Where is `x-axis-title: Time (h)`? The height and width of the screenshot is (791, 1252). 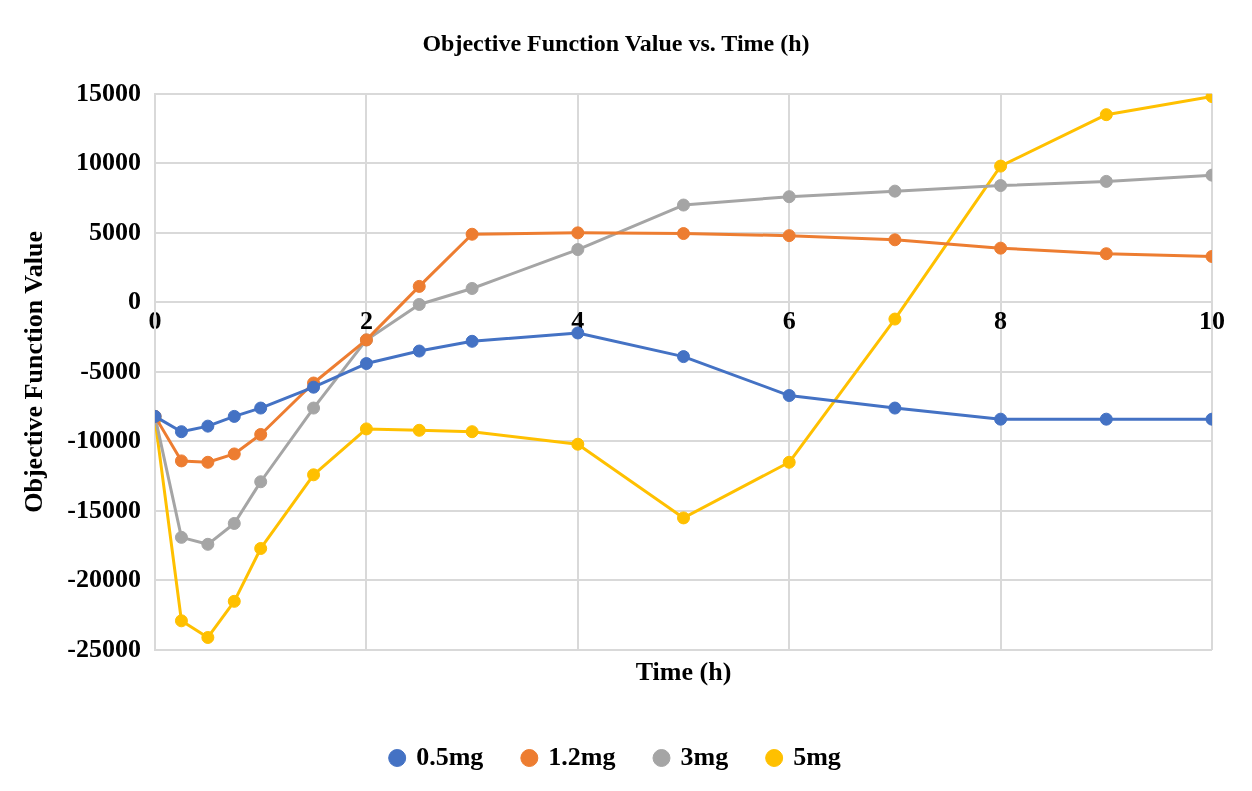 x-axis-title: Time (h) is located at coordinates (683, 671).